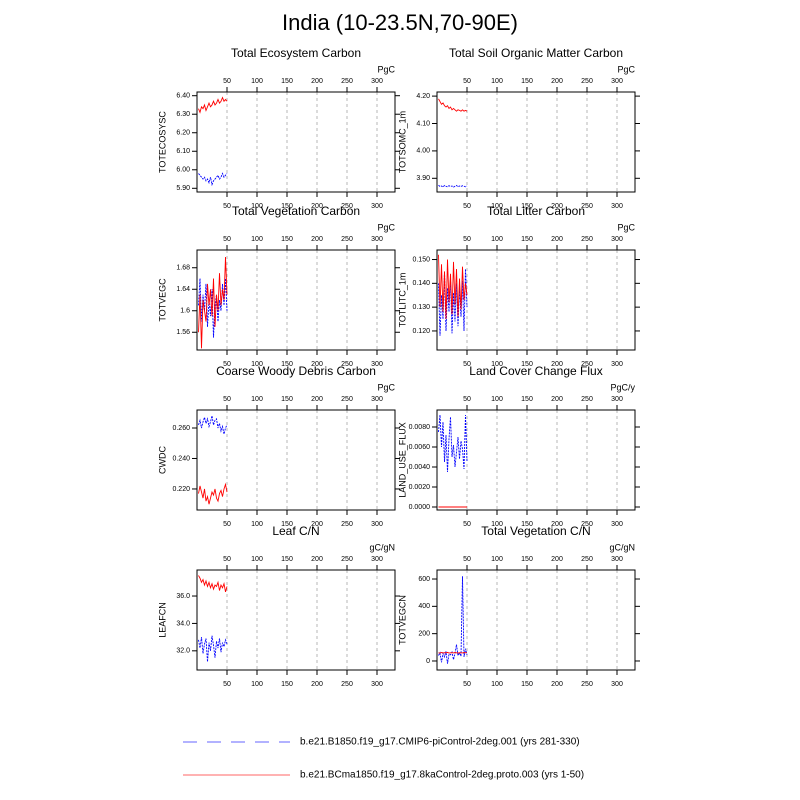  I want to click on y-tick-label: 0.0040, so click(420, 467).